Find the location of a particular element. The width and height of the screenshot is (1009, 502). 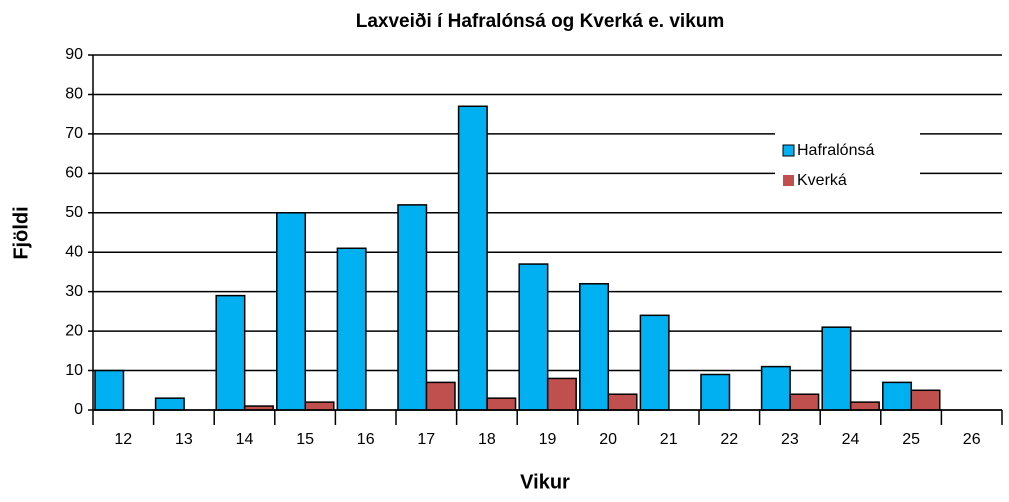

x-tick-label: 18 is located at coordinates (487, 439).